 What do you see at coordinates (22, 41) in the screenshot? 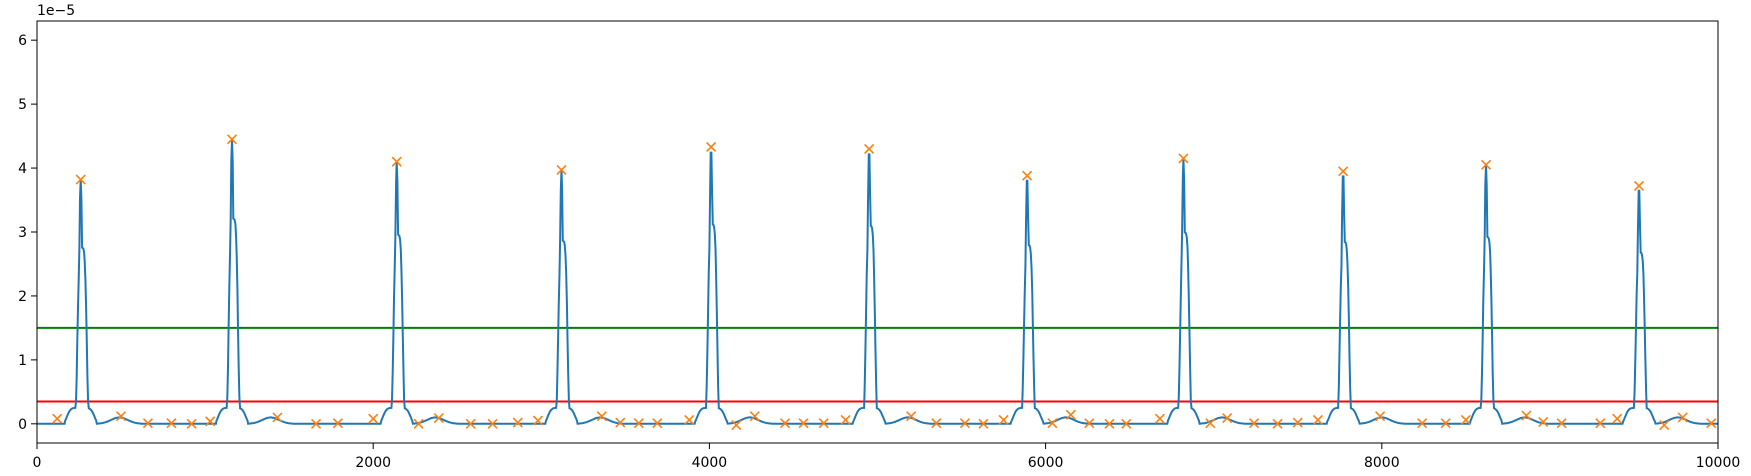
I see `y-tick-label: 6` at bounding box center [22, 41].